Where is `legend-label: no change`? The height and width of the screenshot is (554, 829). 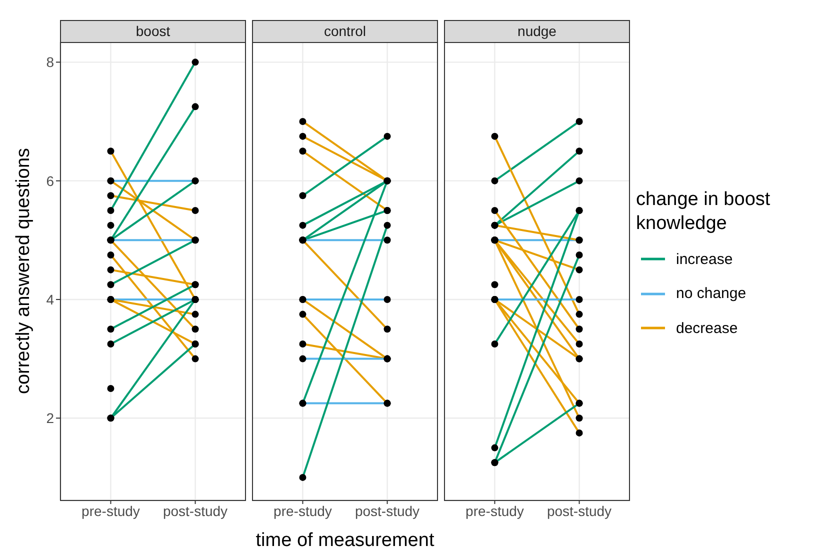
legend-label: no change is located at coordinates (711, 293).